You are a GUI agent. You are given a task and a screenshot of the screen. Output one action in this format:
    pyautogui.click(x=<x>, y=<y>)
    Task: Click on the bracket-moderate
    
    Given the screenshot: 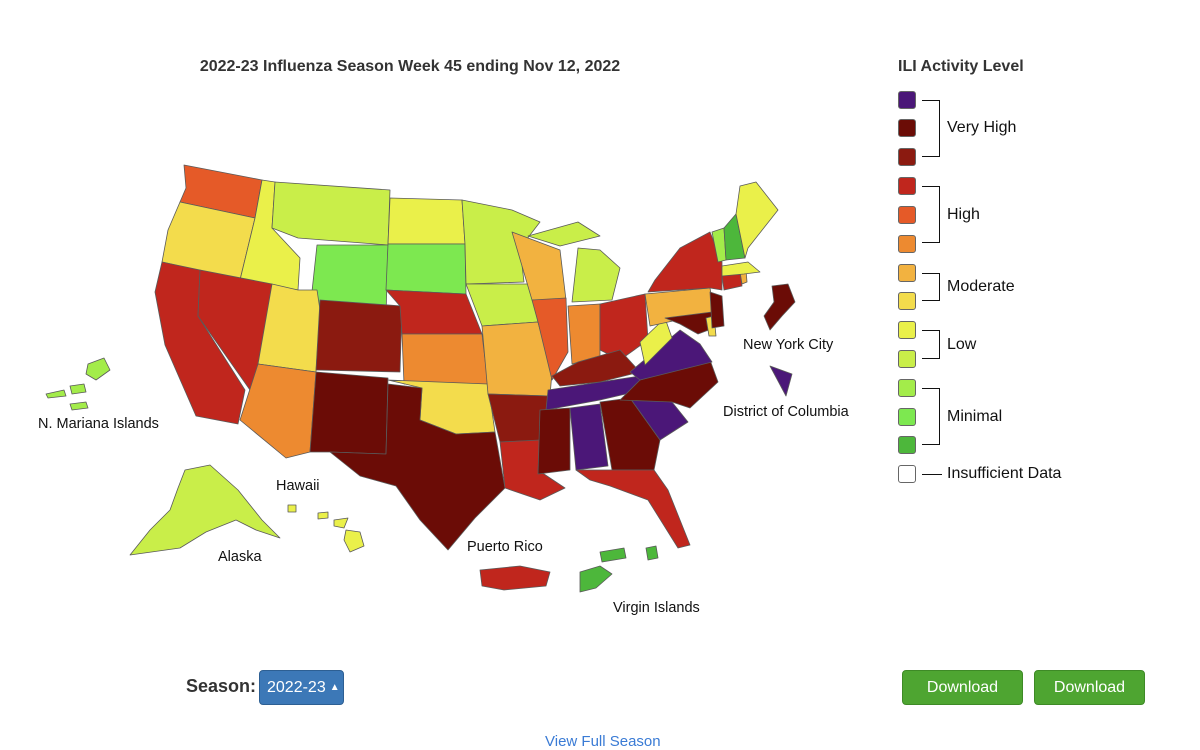 What is the action you would take?
    pyautogui.click(x=931, y=287)
    